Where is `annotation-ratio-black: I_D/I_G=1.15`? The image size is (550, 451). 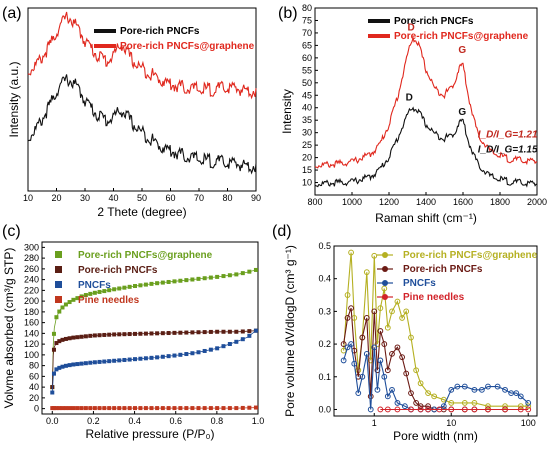 annotation-ratio-black: I_D/I_G=1.15 is located at coordinates (508, 150).